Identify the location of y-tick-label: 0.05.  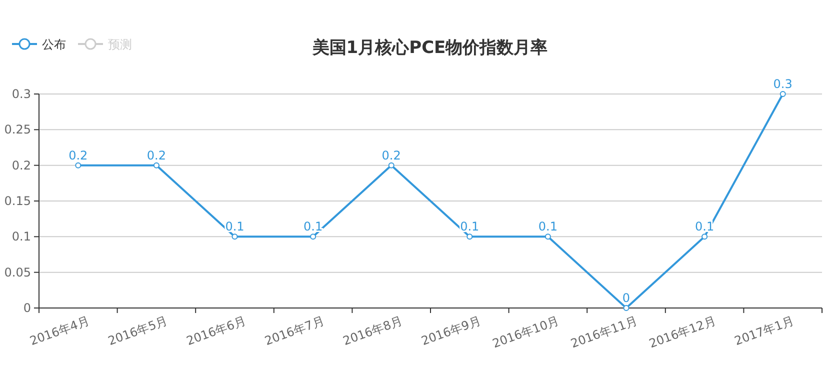
(17, 272).